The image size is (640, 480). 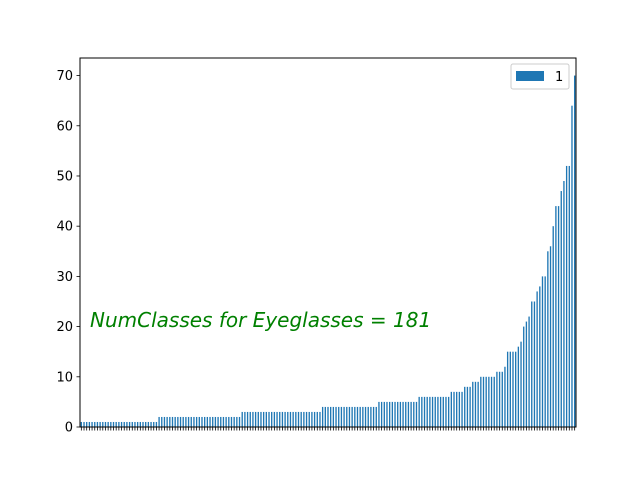 I want to click on y-tick-label: 60, so click(x=64, y=126).